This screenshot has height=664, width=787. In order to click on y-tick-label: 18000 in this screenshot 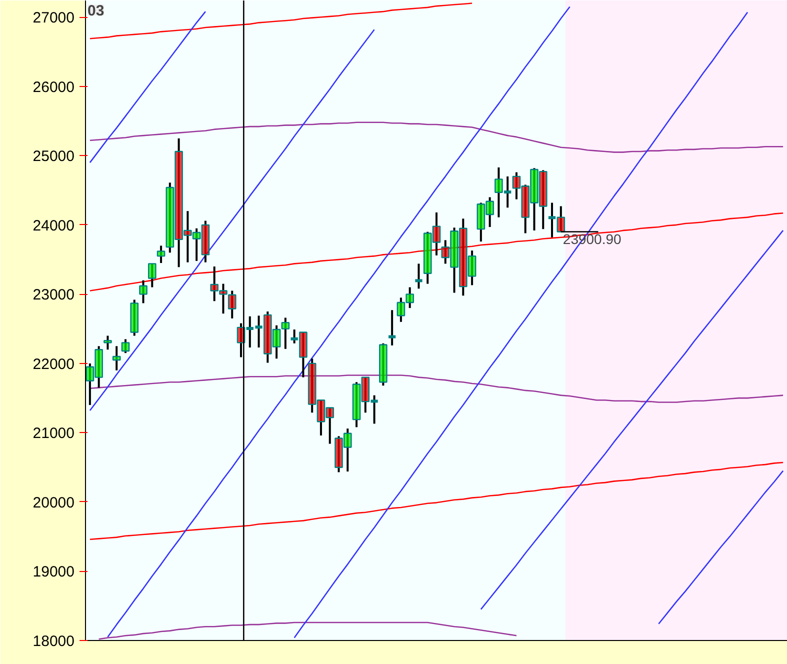, I will do `click(53, 641)`.